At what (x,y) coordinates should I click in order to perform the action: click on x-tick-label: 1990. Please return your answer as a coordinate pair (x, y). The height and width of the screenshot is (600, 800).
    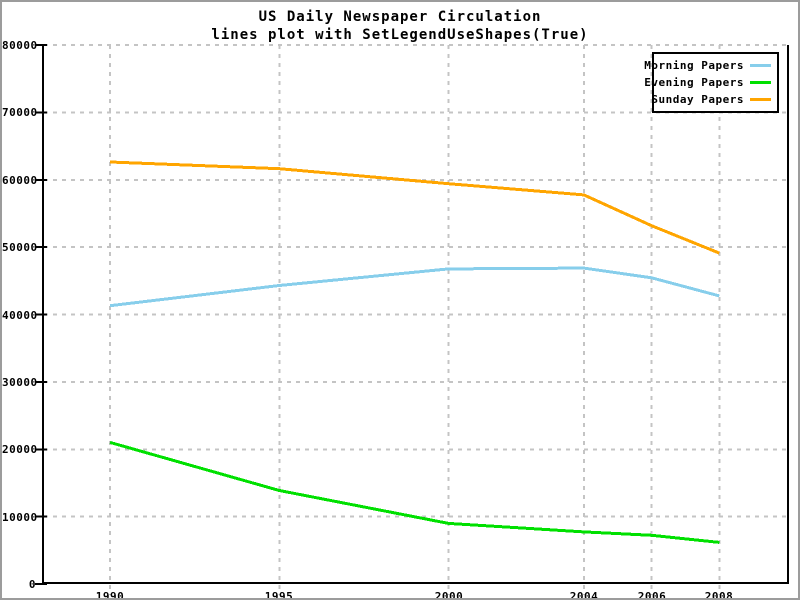
    Looking at the image, I should click on (110, 595).